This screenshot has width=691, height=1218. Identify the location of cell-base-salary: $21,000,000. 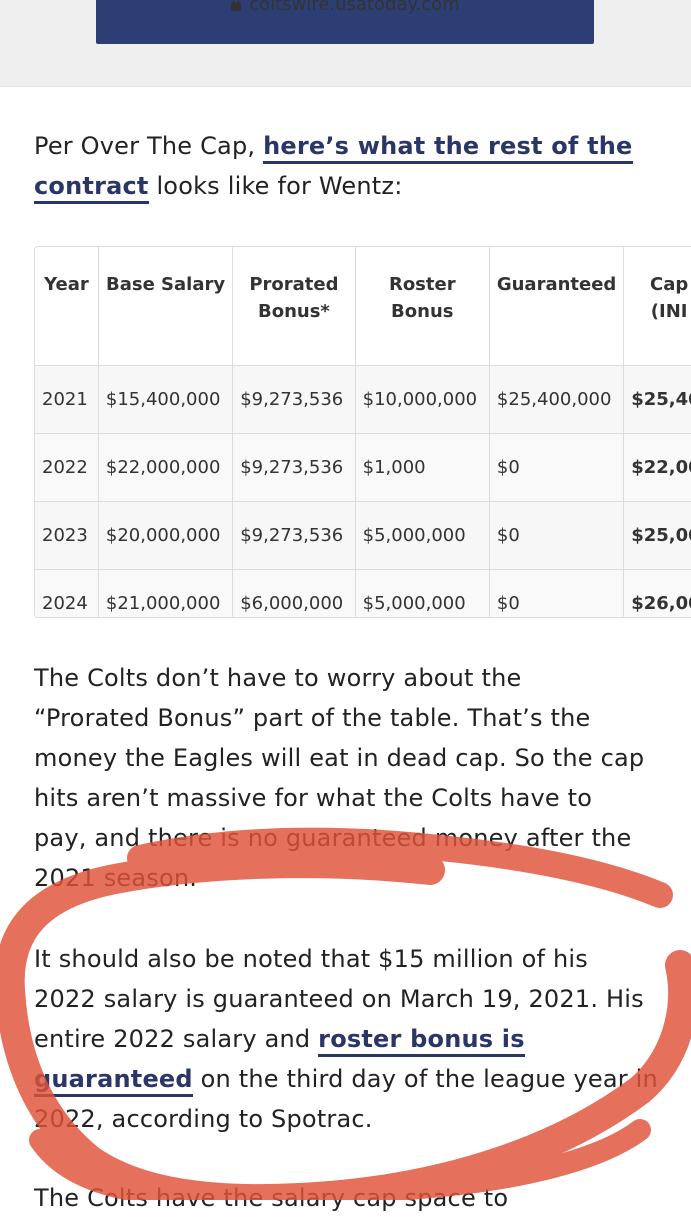
(166, 593).